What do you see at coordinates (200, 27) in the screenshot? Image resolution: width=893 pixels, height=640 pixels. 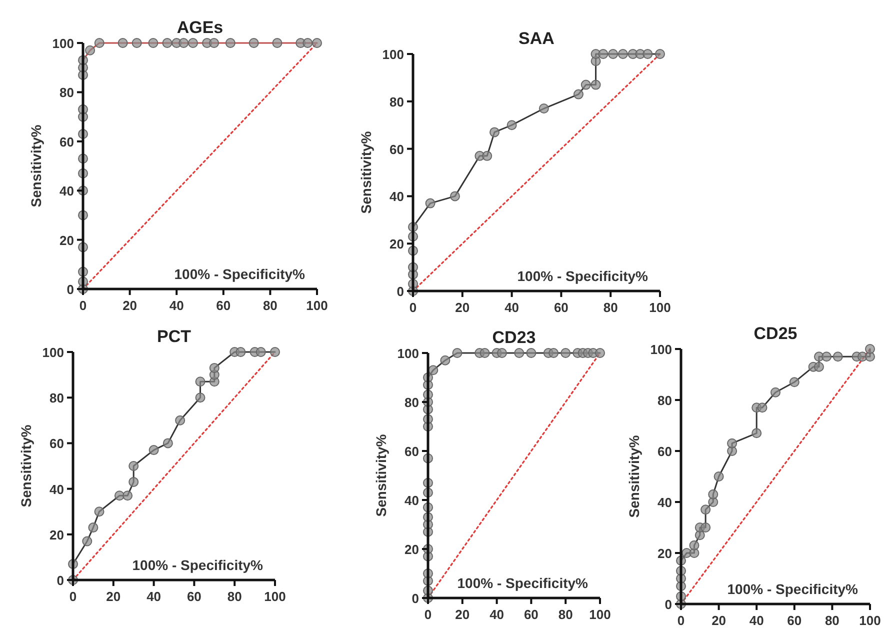 I see `chart-title: AGEs` at bounding box center [200, 27].